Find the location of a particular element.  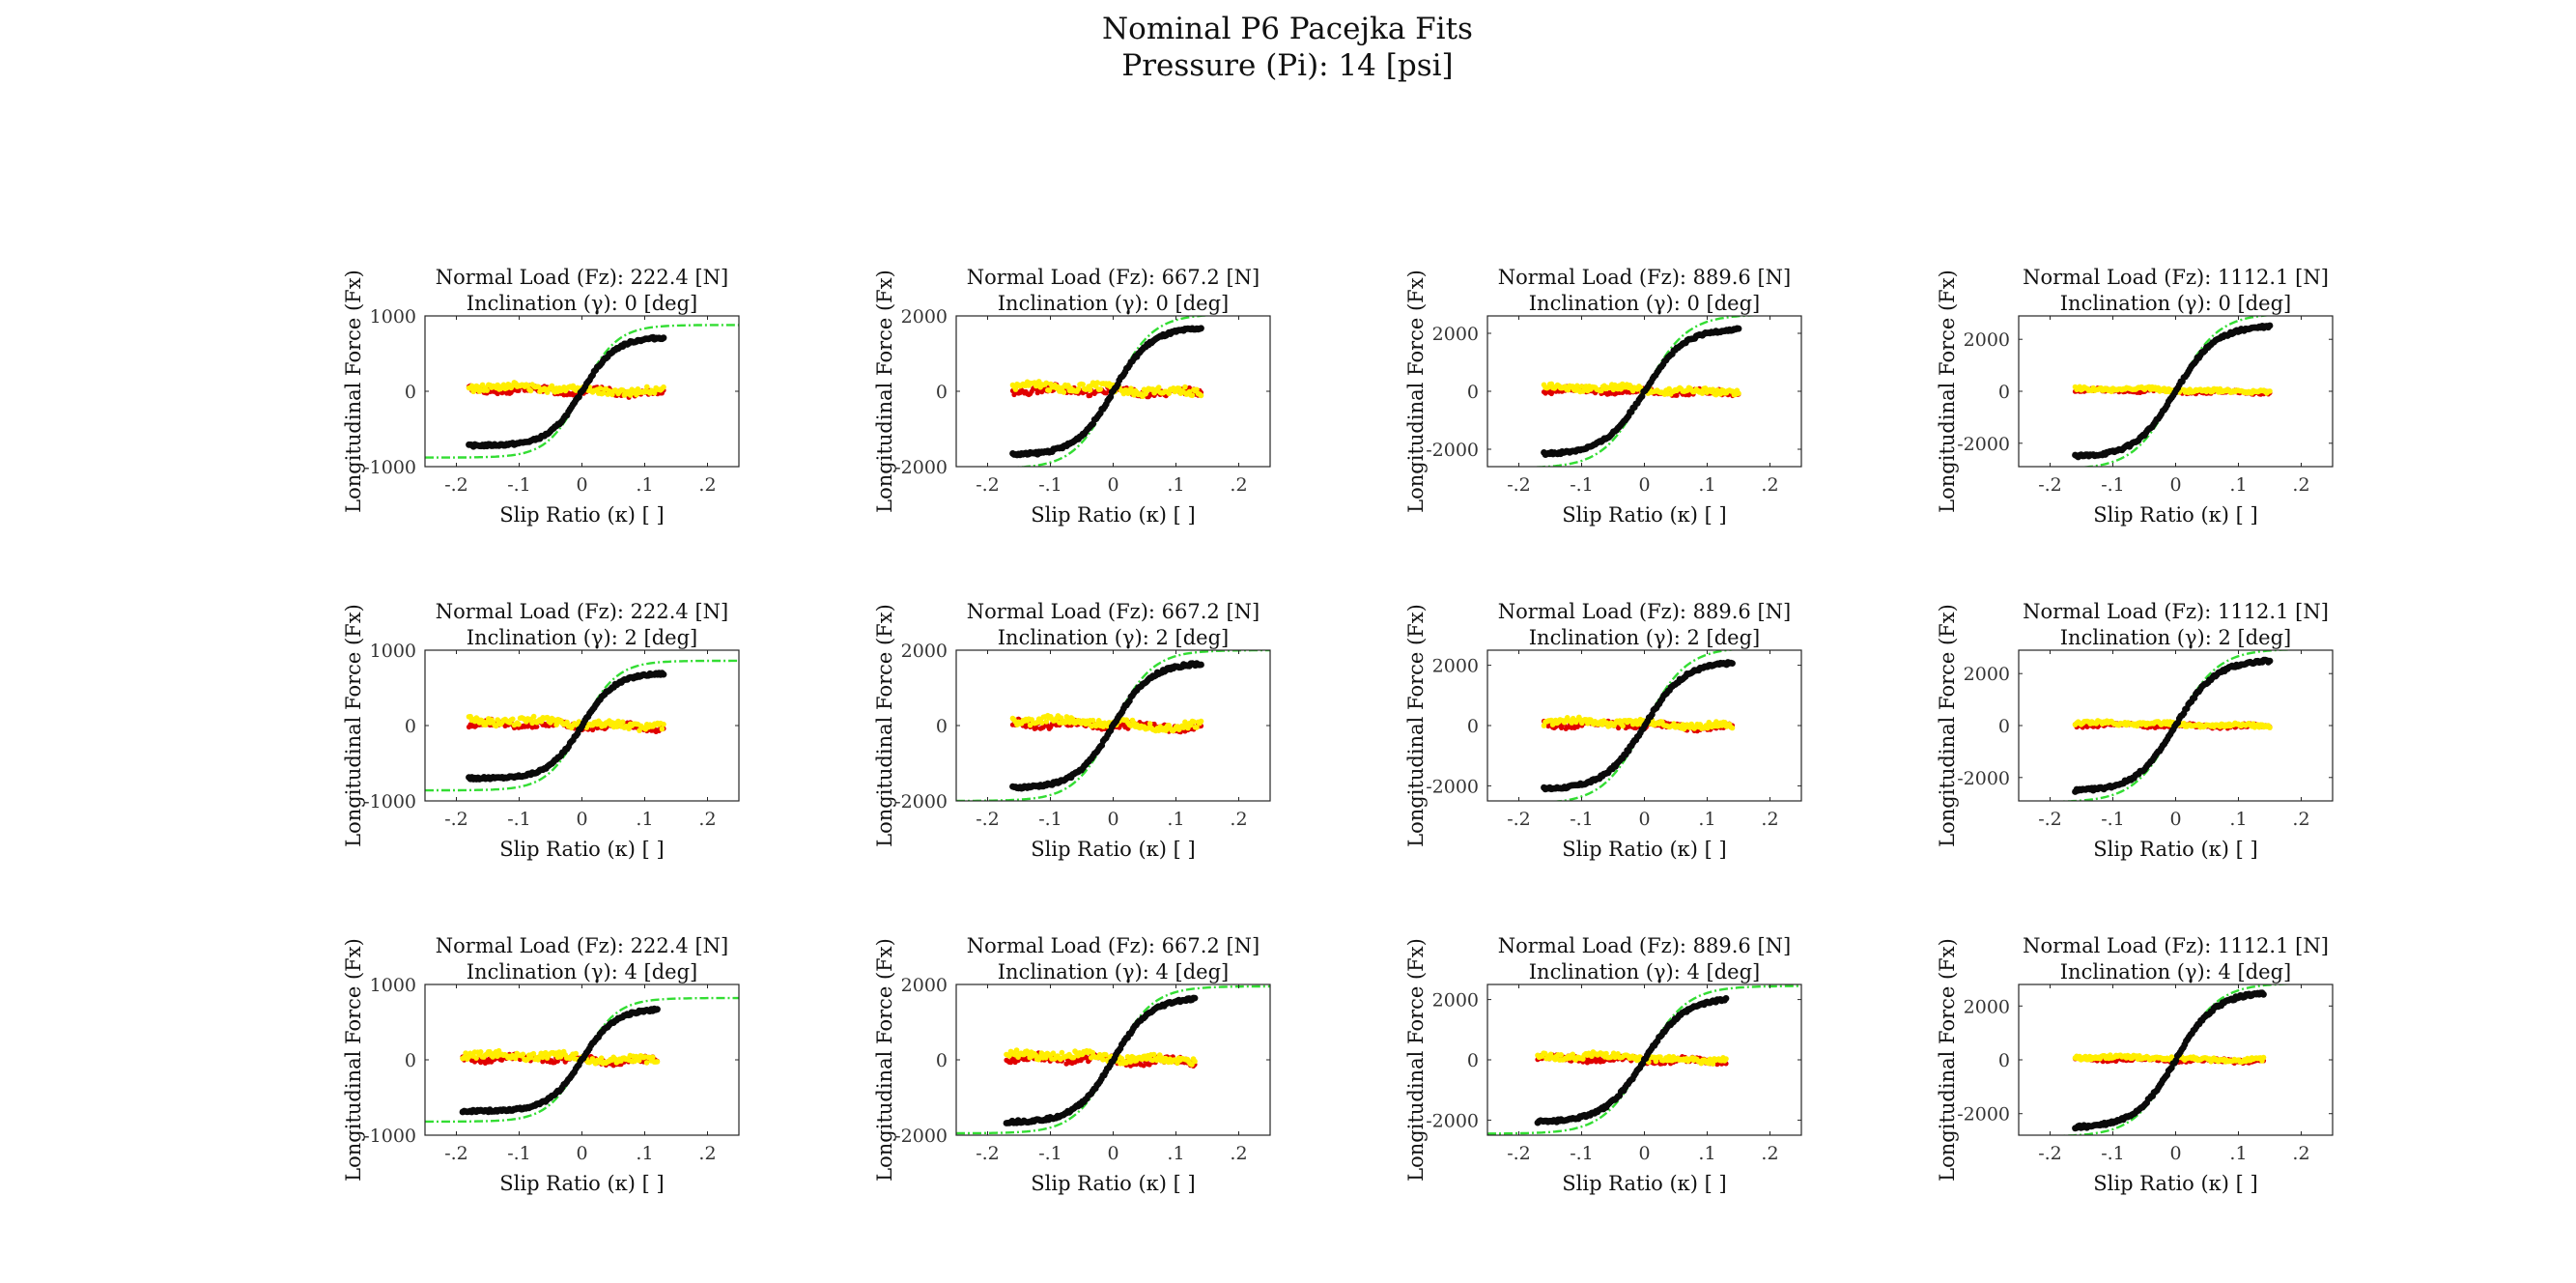

y-tick-label: -1000 is located at coordinates (389, 802).